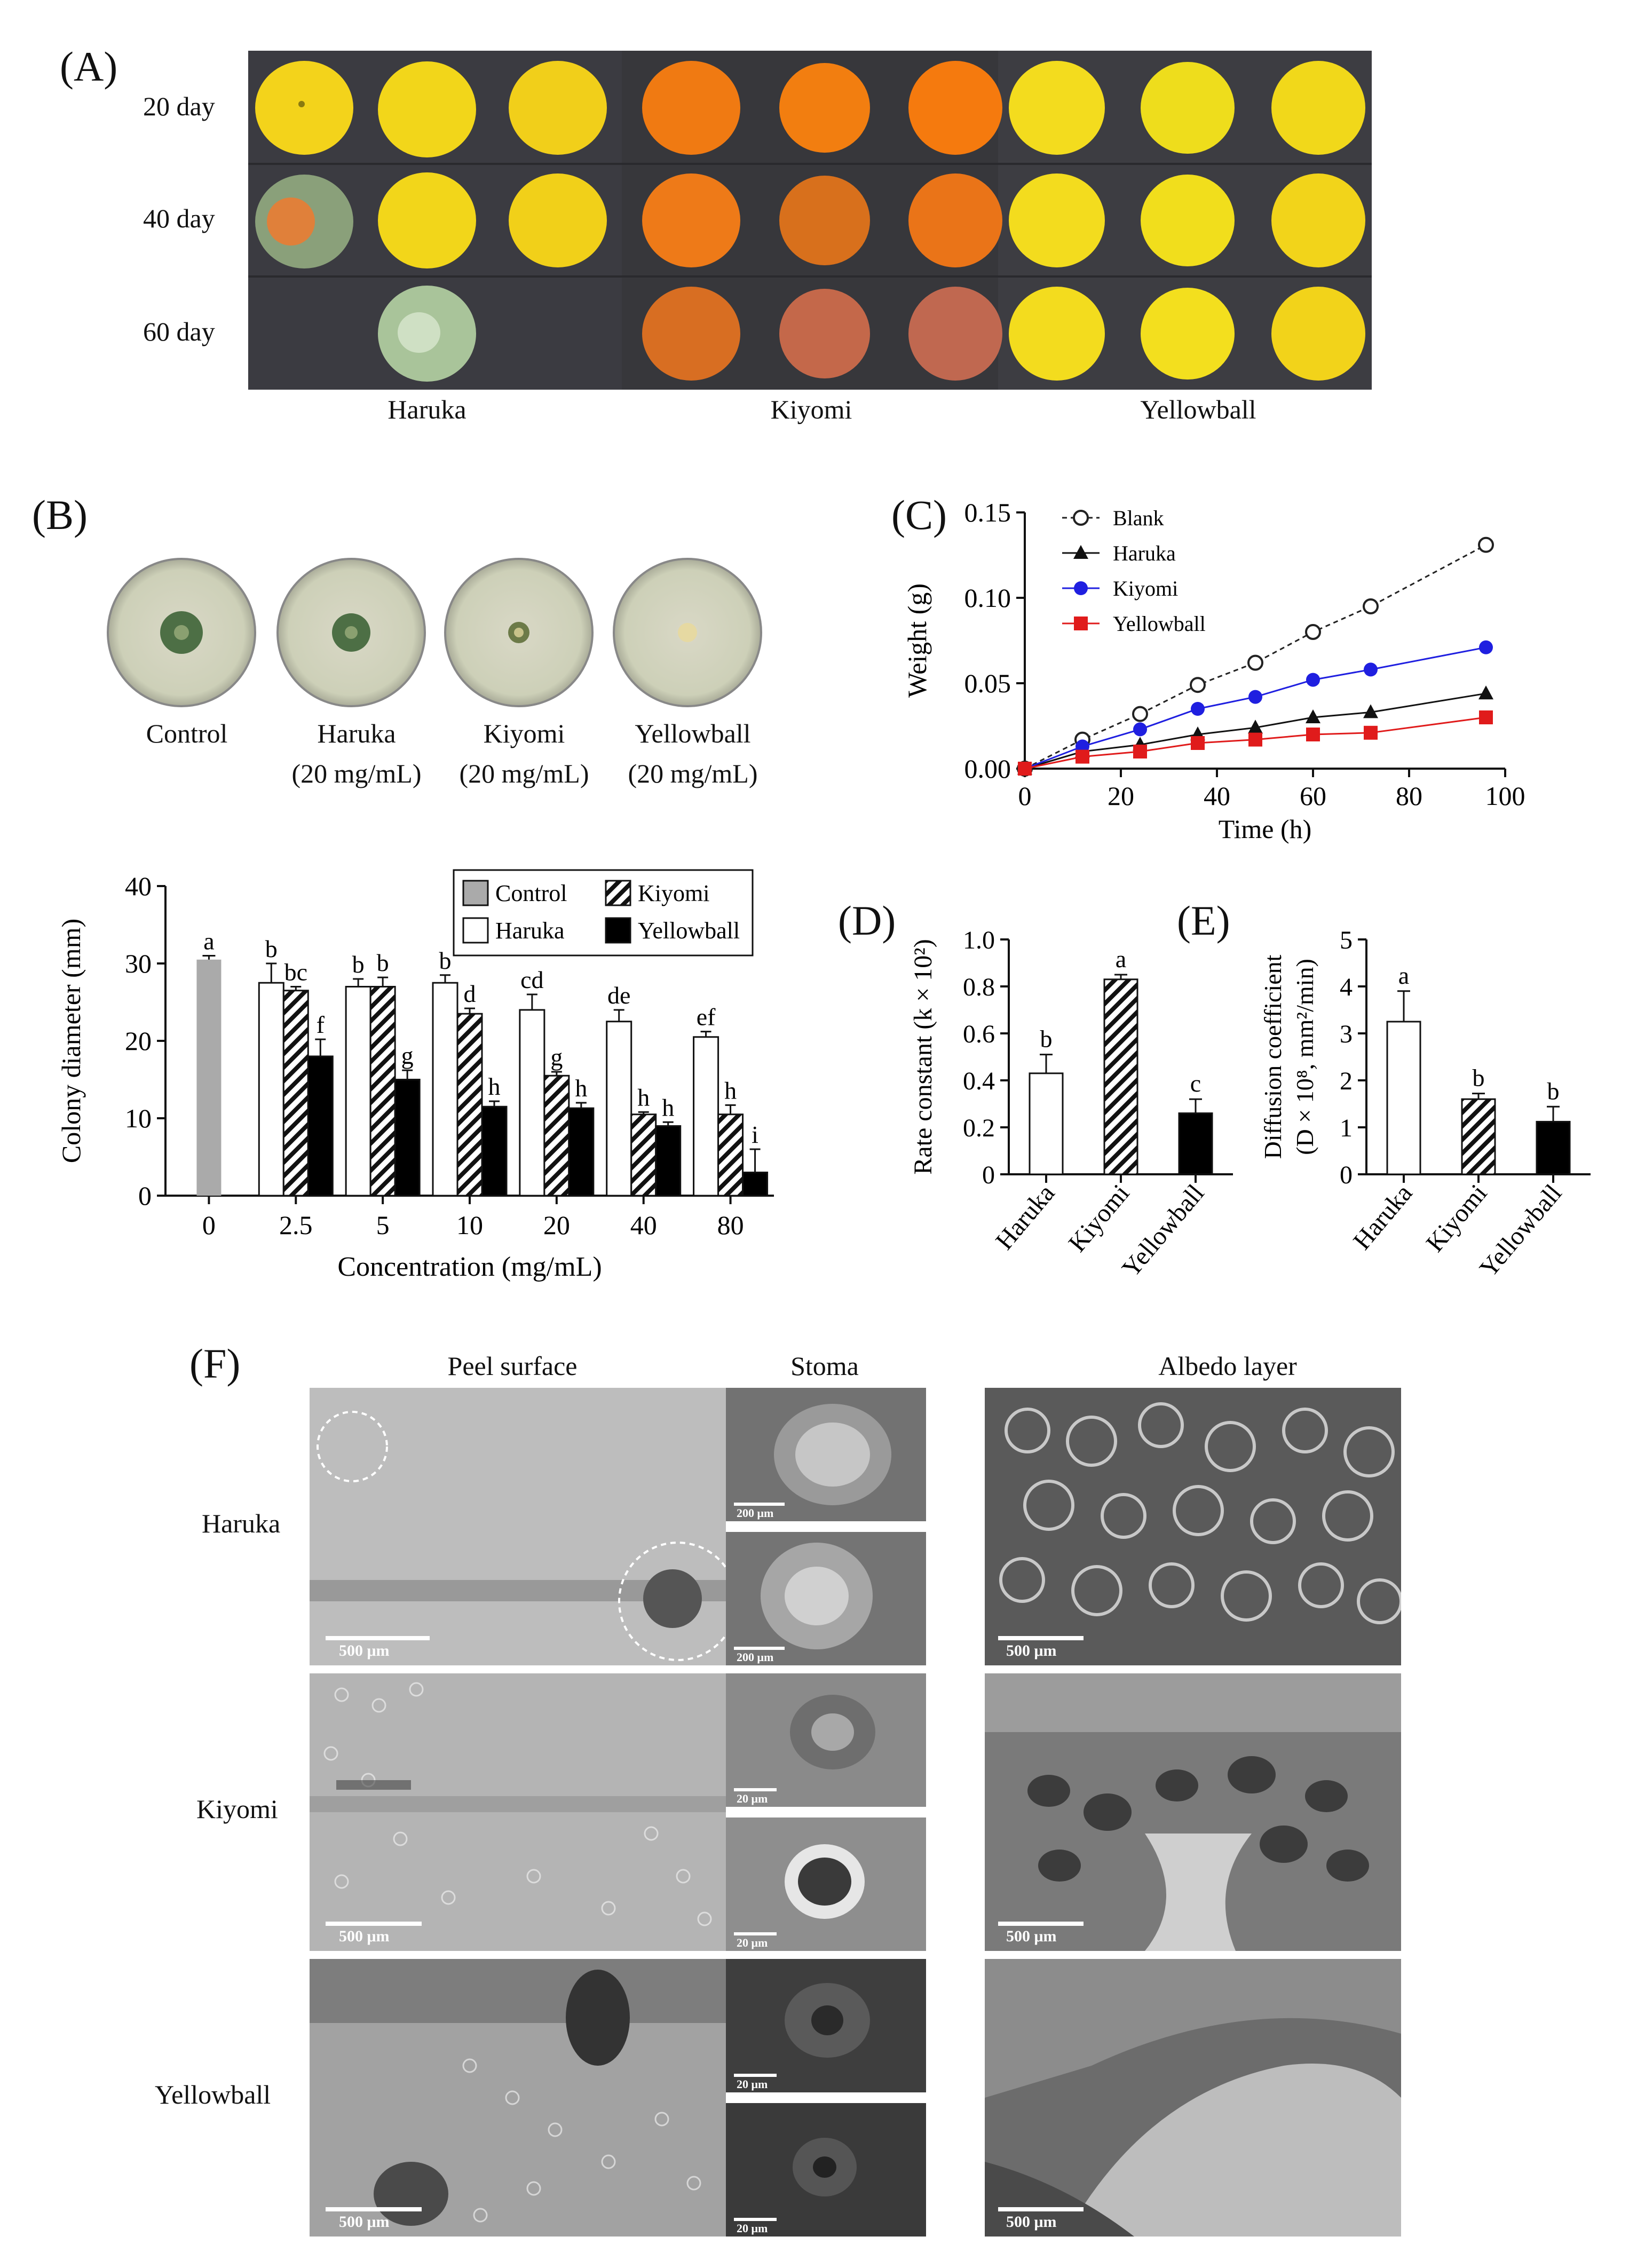 The height and width of the screenshot is (2268, 1629). I want to click on y-axis-label: Colony diameter (mm), so click(71, 1041).